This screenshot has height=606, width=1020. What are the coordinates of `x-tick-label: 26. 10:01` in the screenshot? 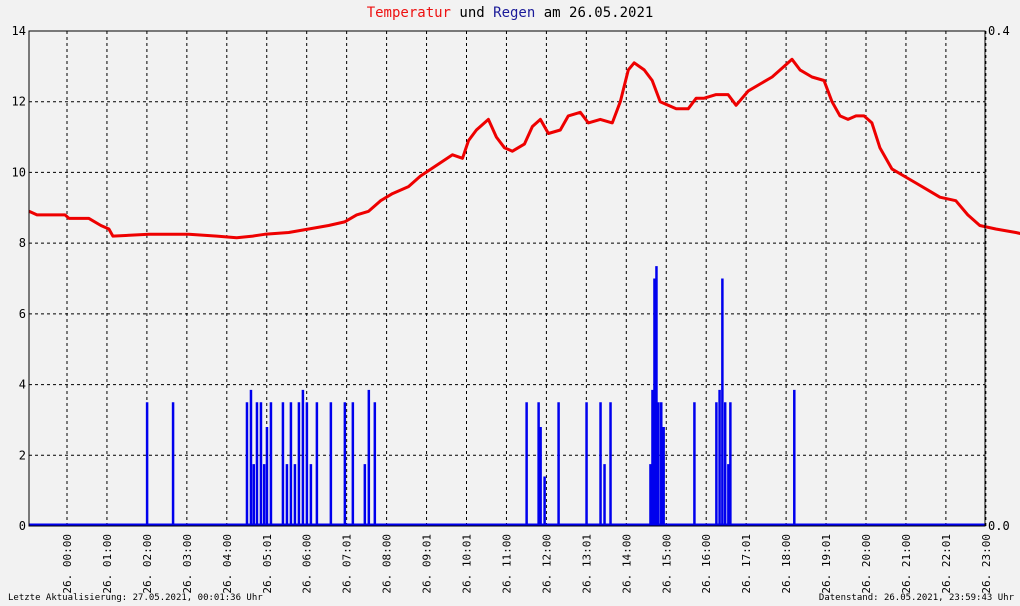 It's located at (467, 564).